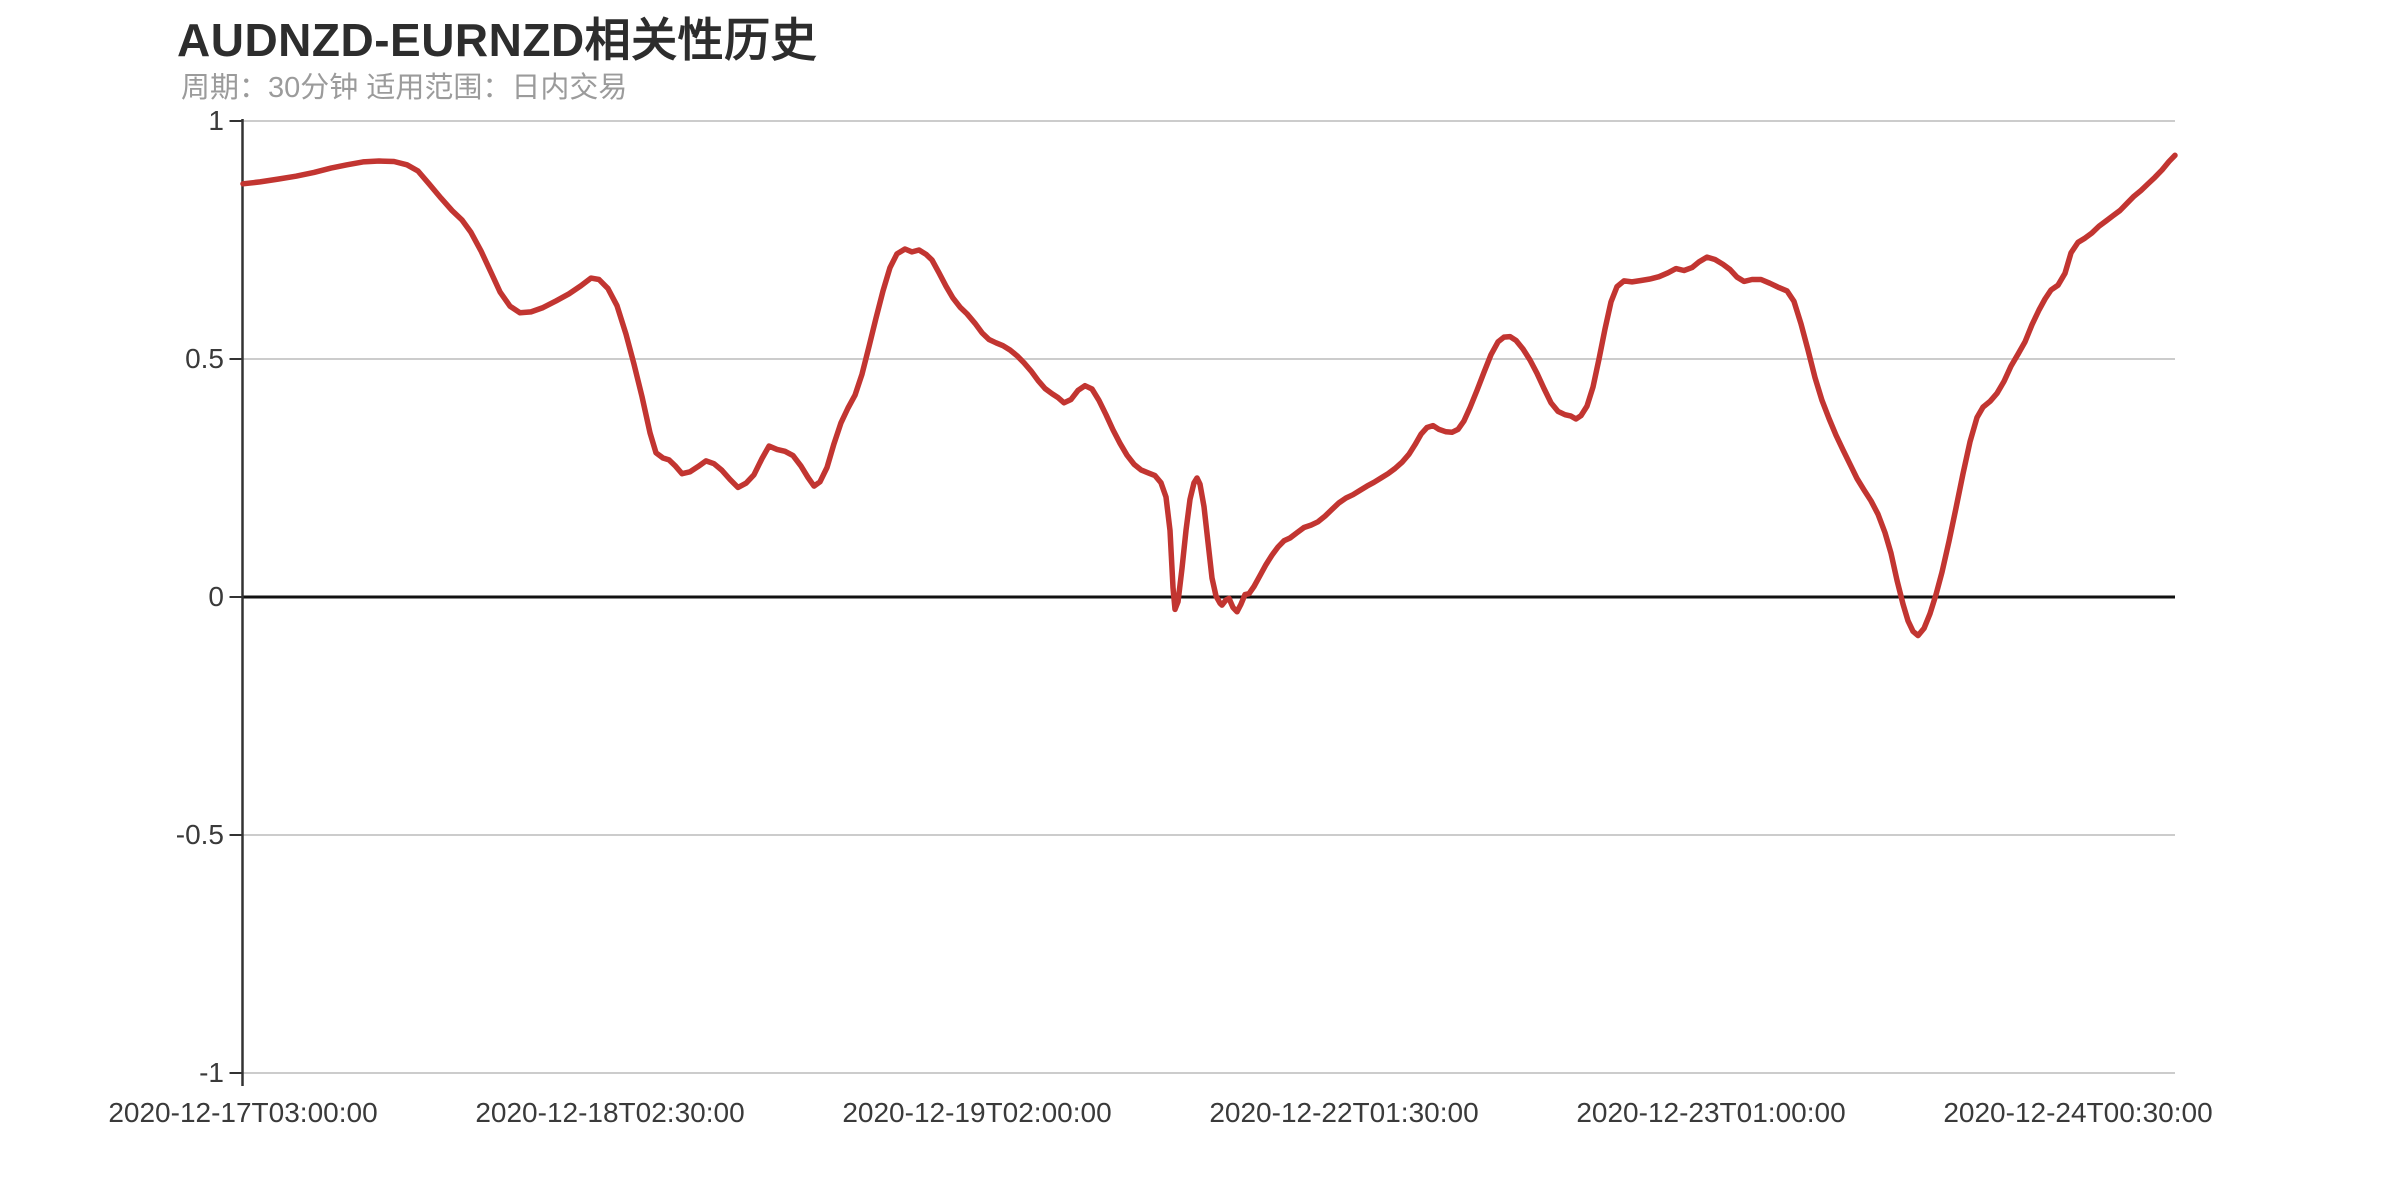  Describe the element at coordinates (243, 1112) in the screenshot. I see `x-axis-label: 2020-12-17T03:00:00` at that location.